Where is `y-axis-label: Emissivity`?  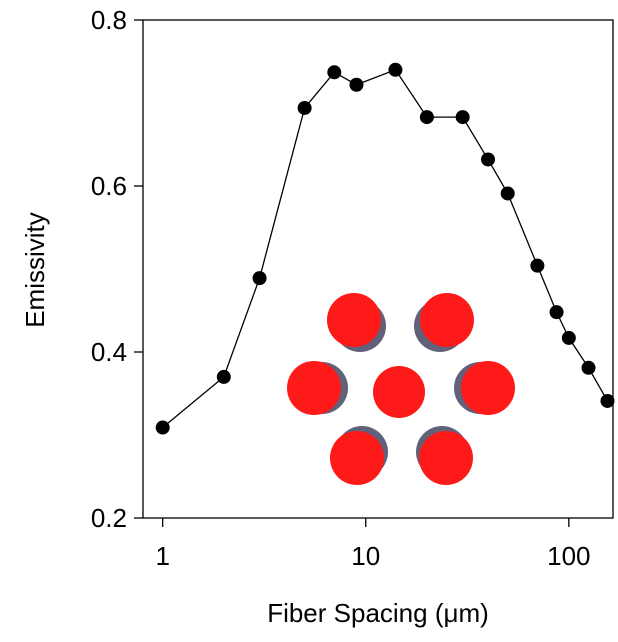 y-axis-label: Emissivity is located at coordinates (35, 270).